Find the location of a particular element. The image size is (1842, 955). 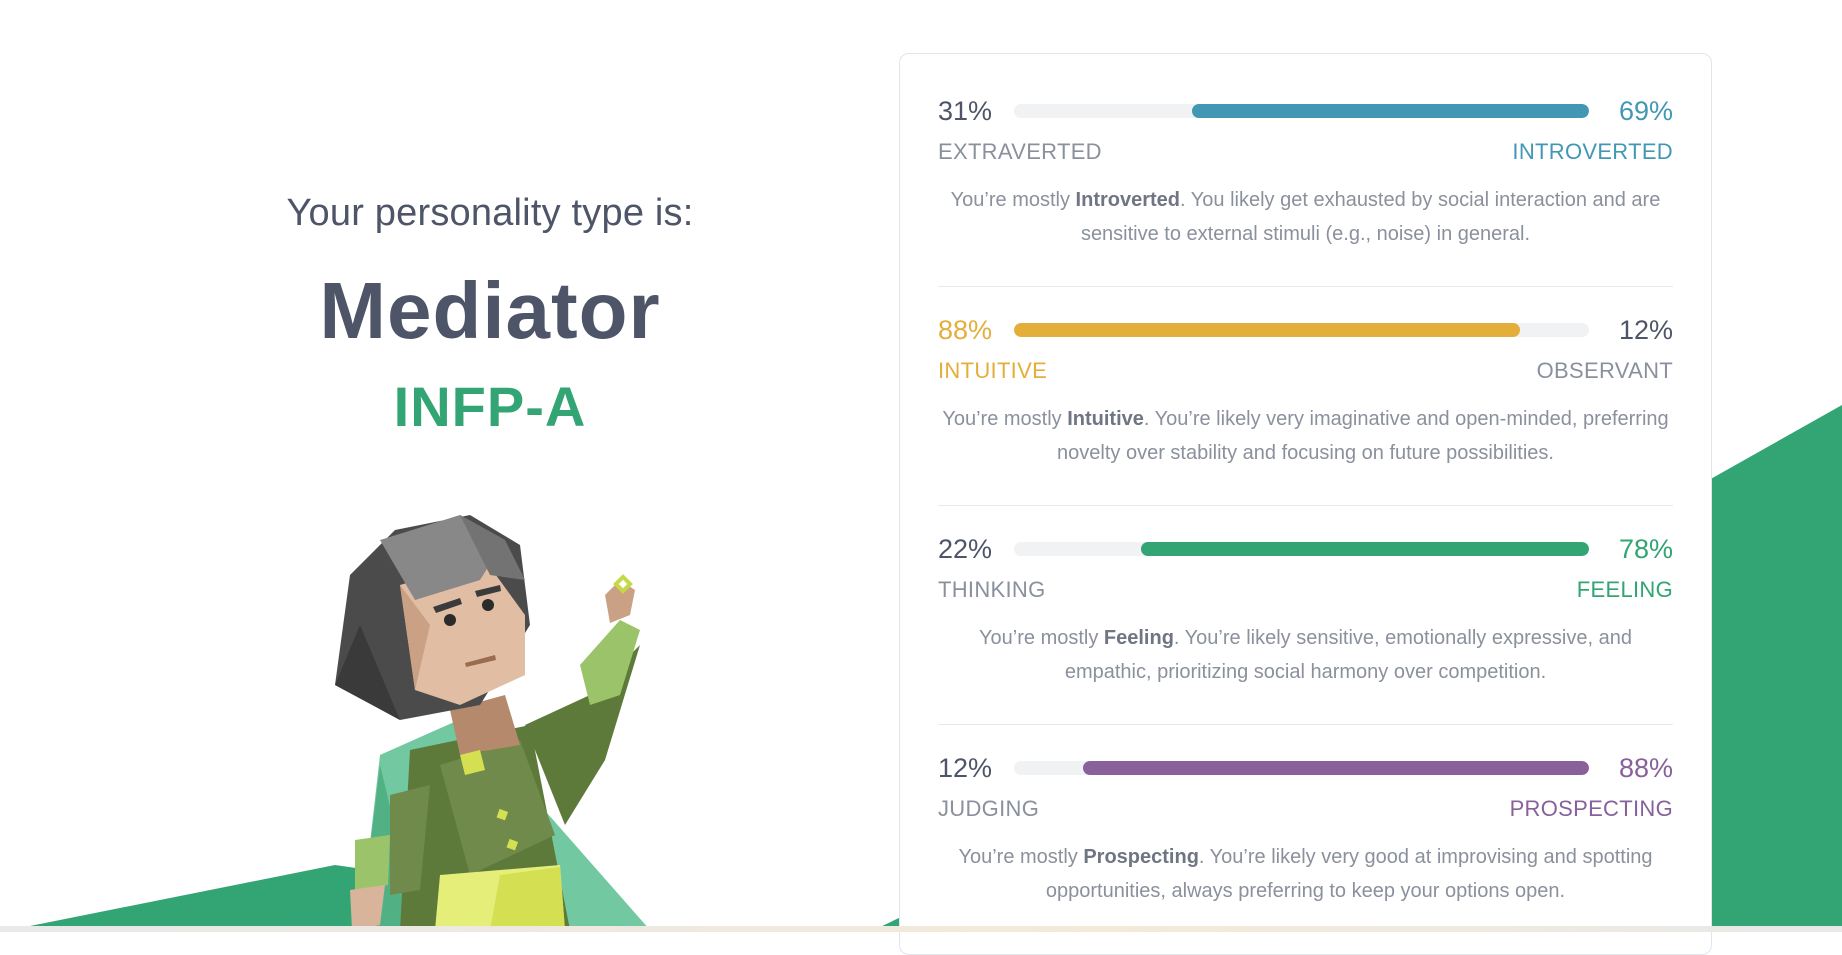

mediator-character-illustration is located at coordinates (492, 722).